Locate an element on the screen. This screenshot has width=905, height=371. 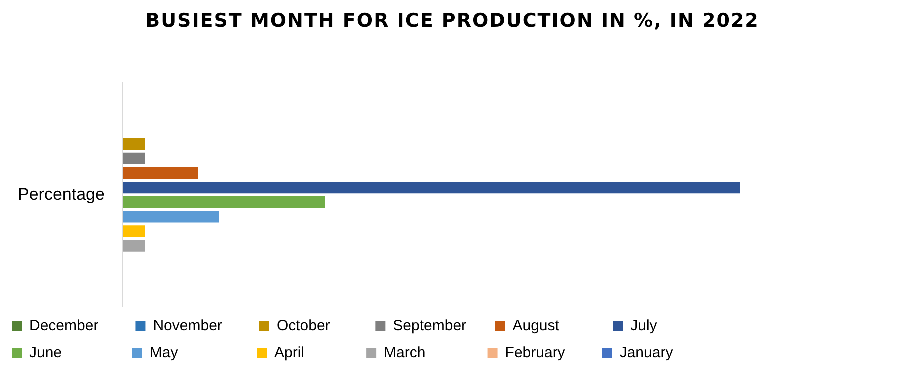
legend-label: February is located at coordinates (547, 353).